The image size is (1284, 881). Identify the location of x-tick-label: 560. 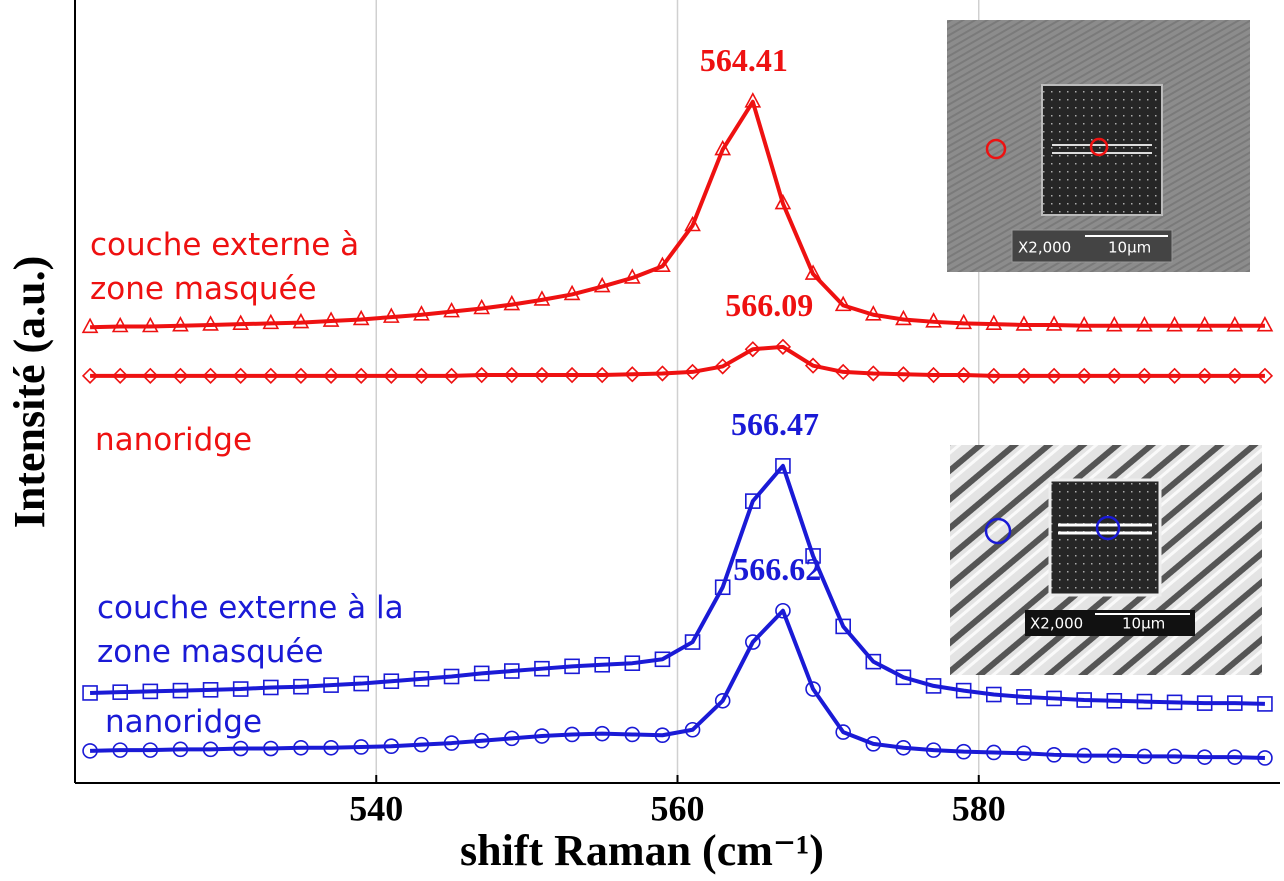
(678, 808).